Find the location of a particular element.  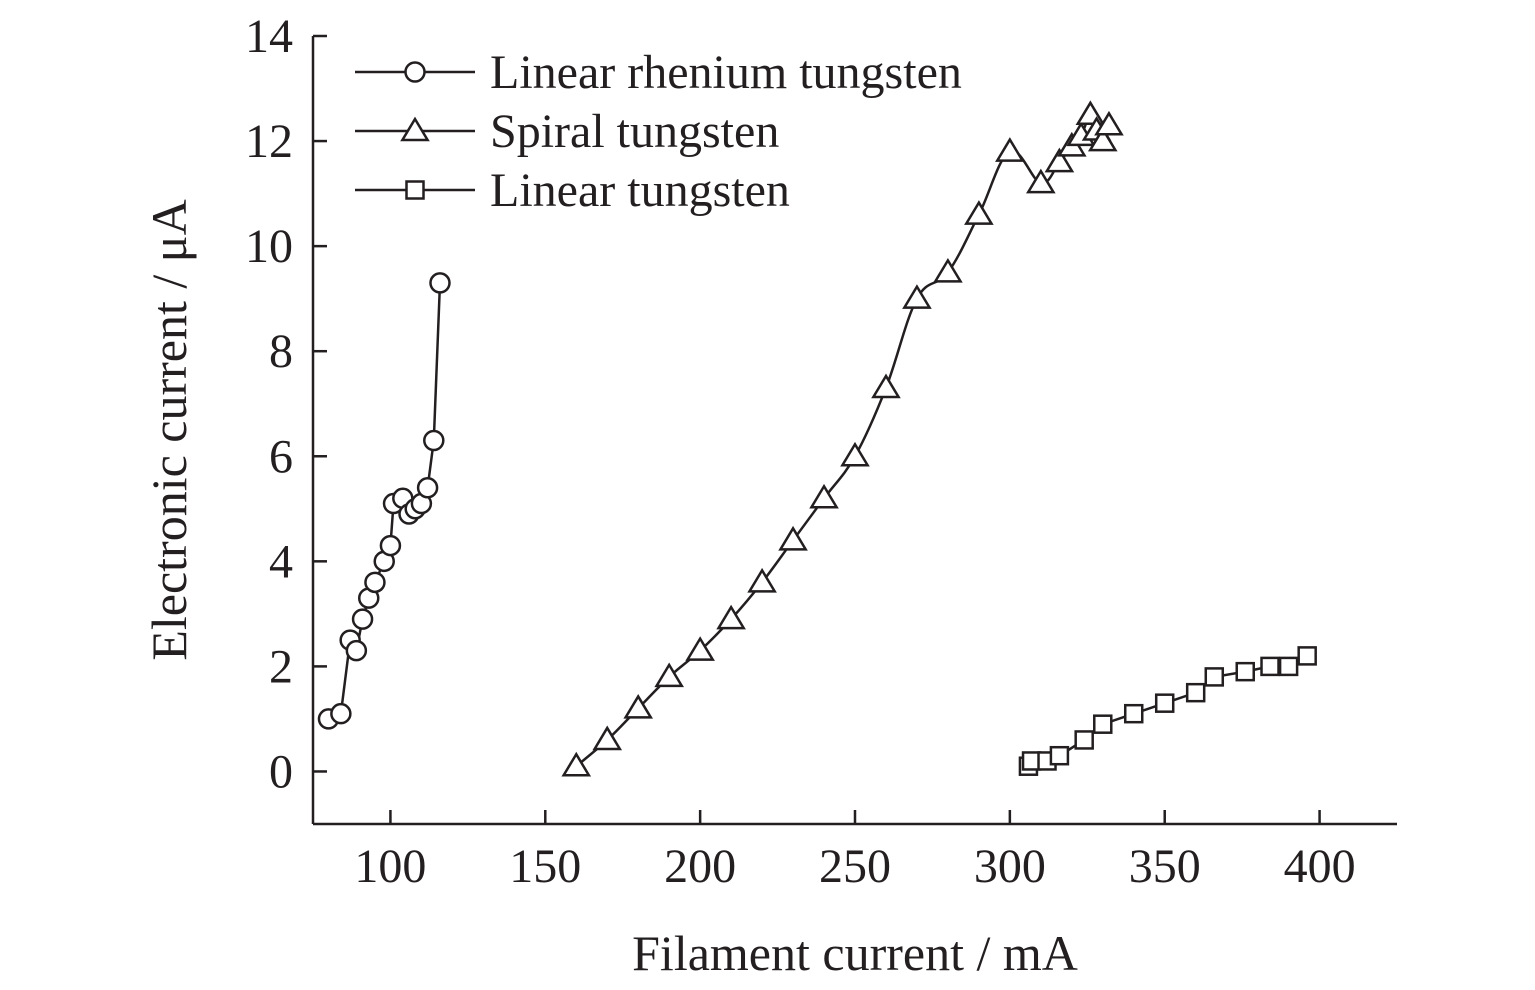

x-tick-label: 250 is located at coordinates (855, 866).